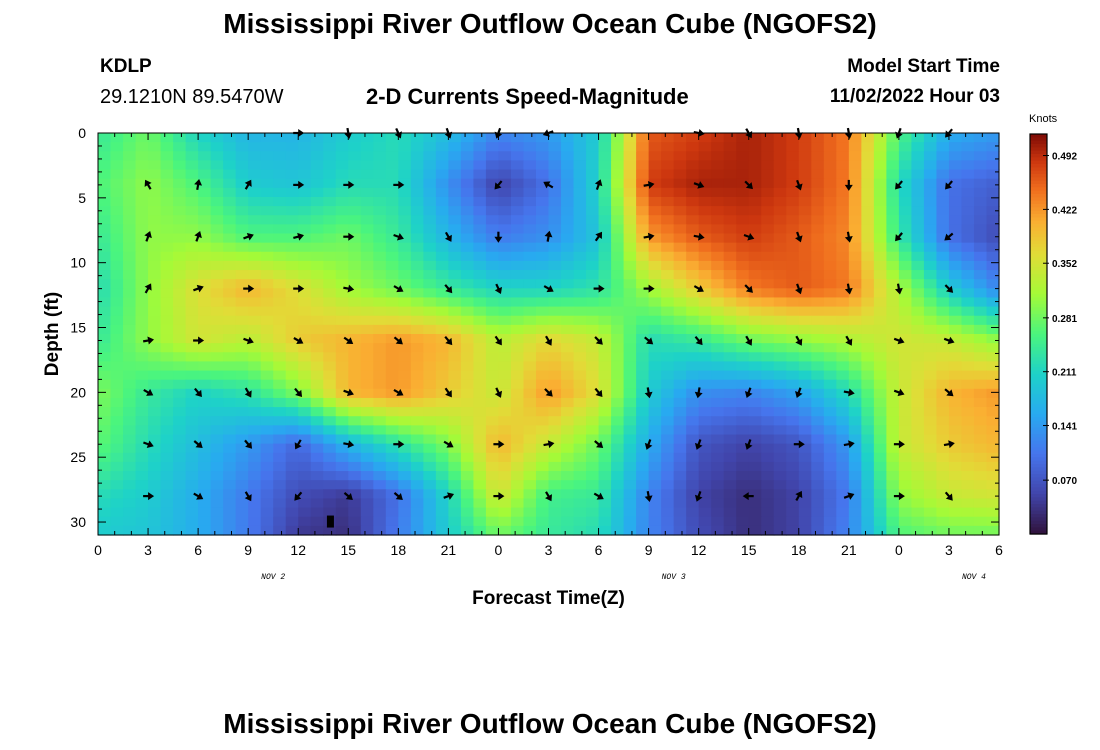  What do you see at coordinates (499, 550) in the screenshot?
I see `x-tick-label: 0` at bounding box center [499, 550].